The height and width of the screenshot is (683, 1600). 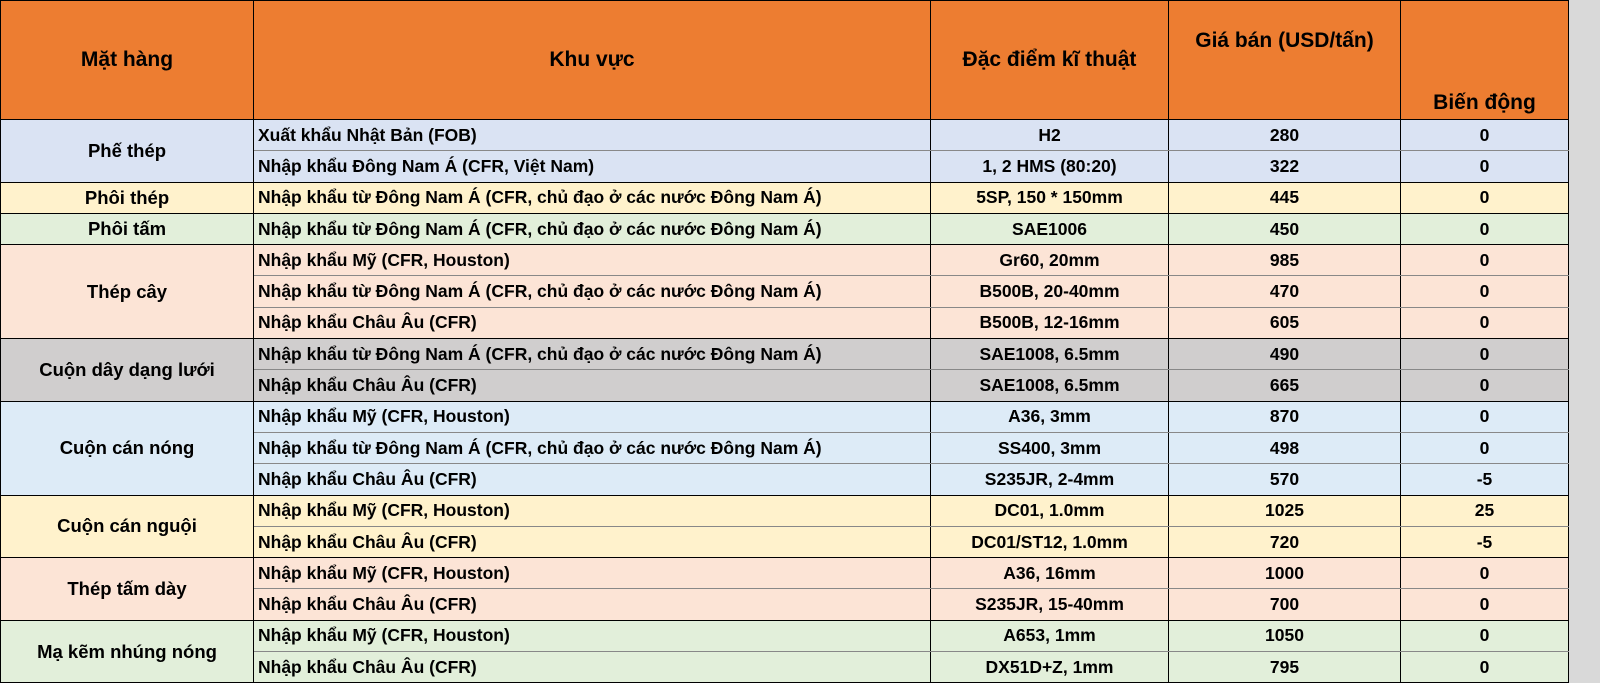 What do you see at coordinates (1484, 510) in the screenshot?
I see `change-cell: 25` at bounding box center [1484, 510].